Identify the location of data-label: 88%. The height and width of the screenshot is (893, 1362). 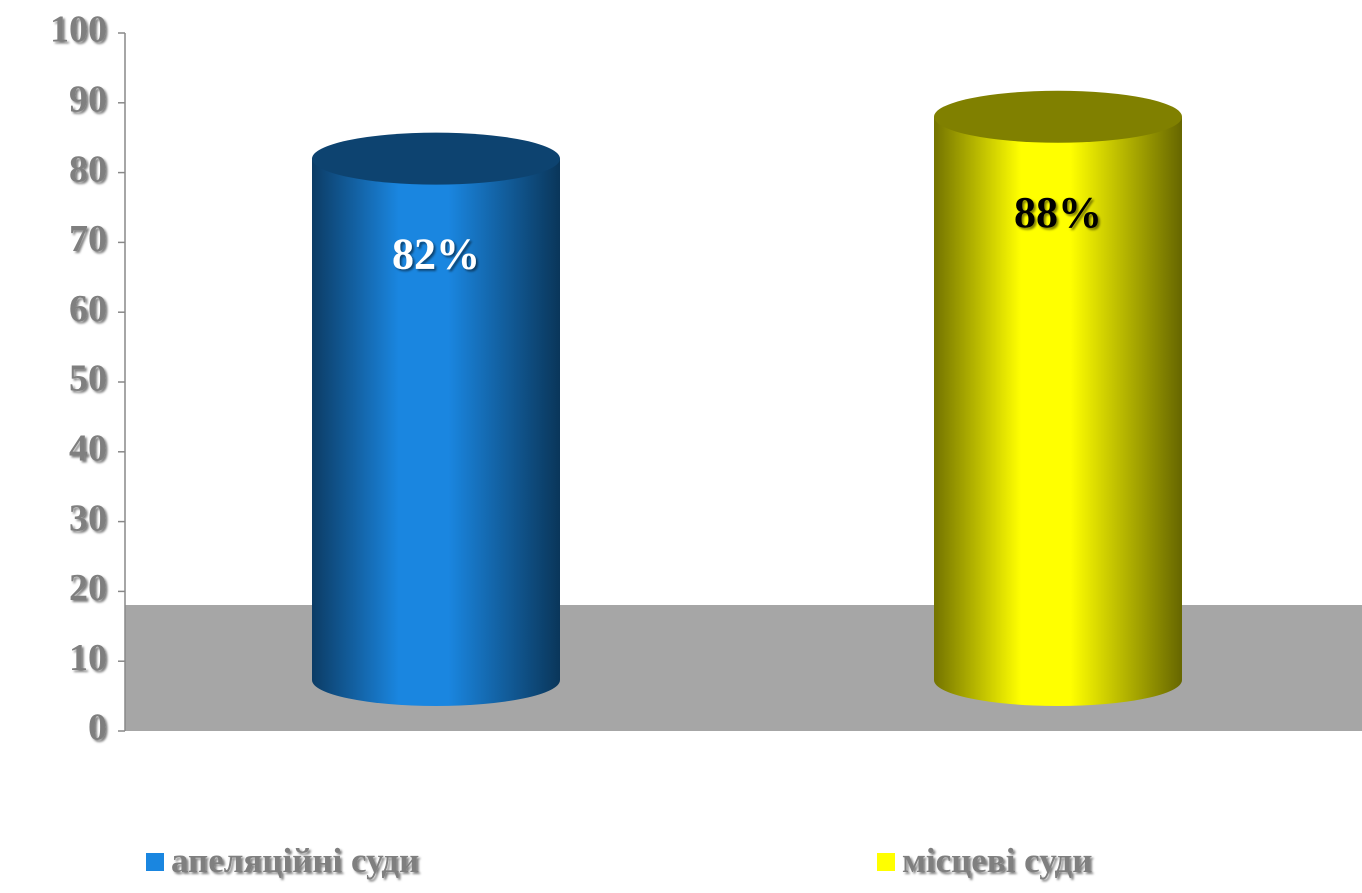
(1058, 212).